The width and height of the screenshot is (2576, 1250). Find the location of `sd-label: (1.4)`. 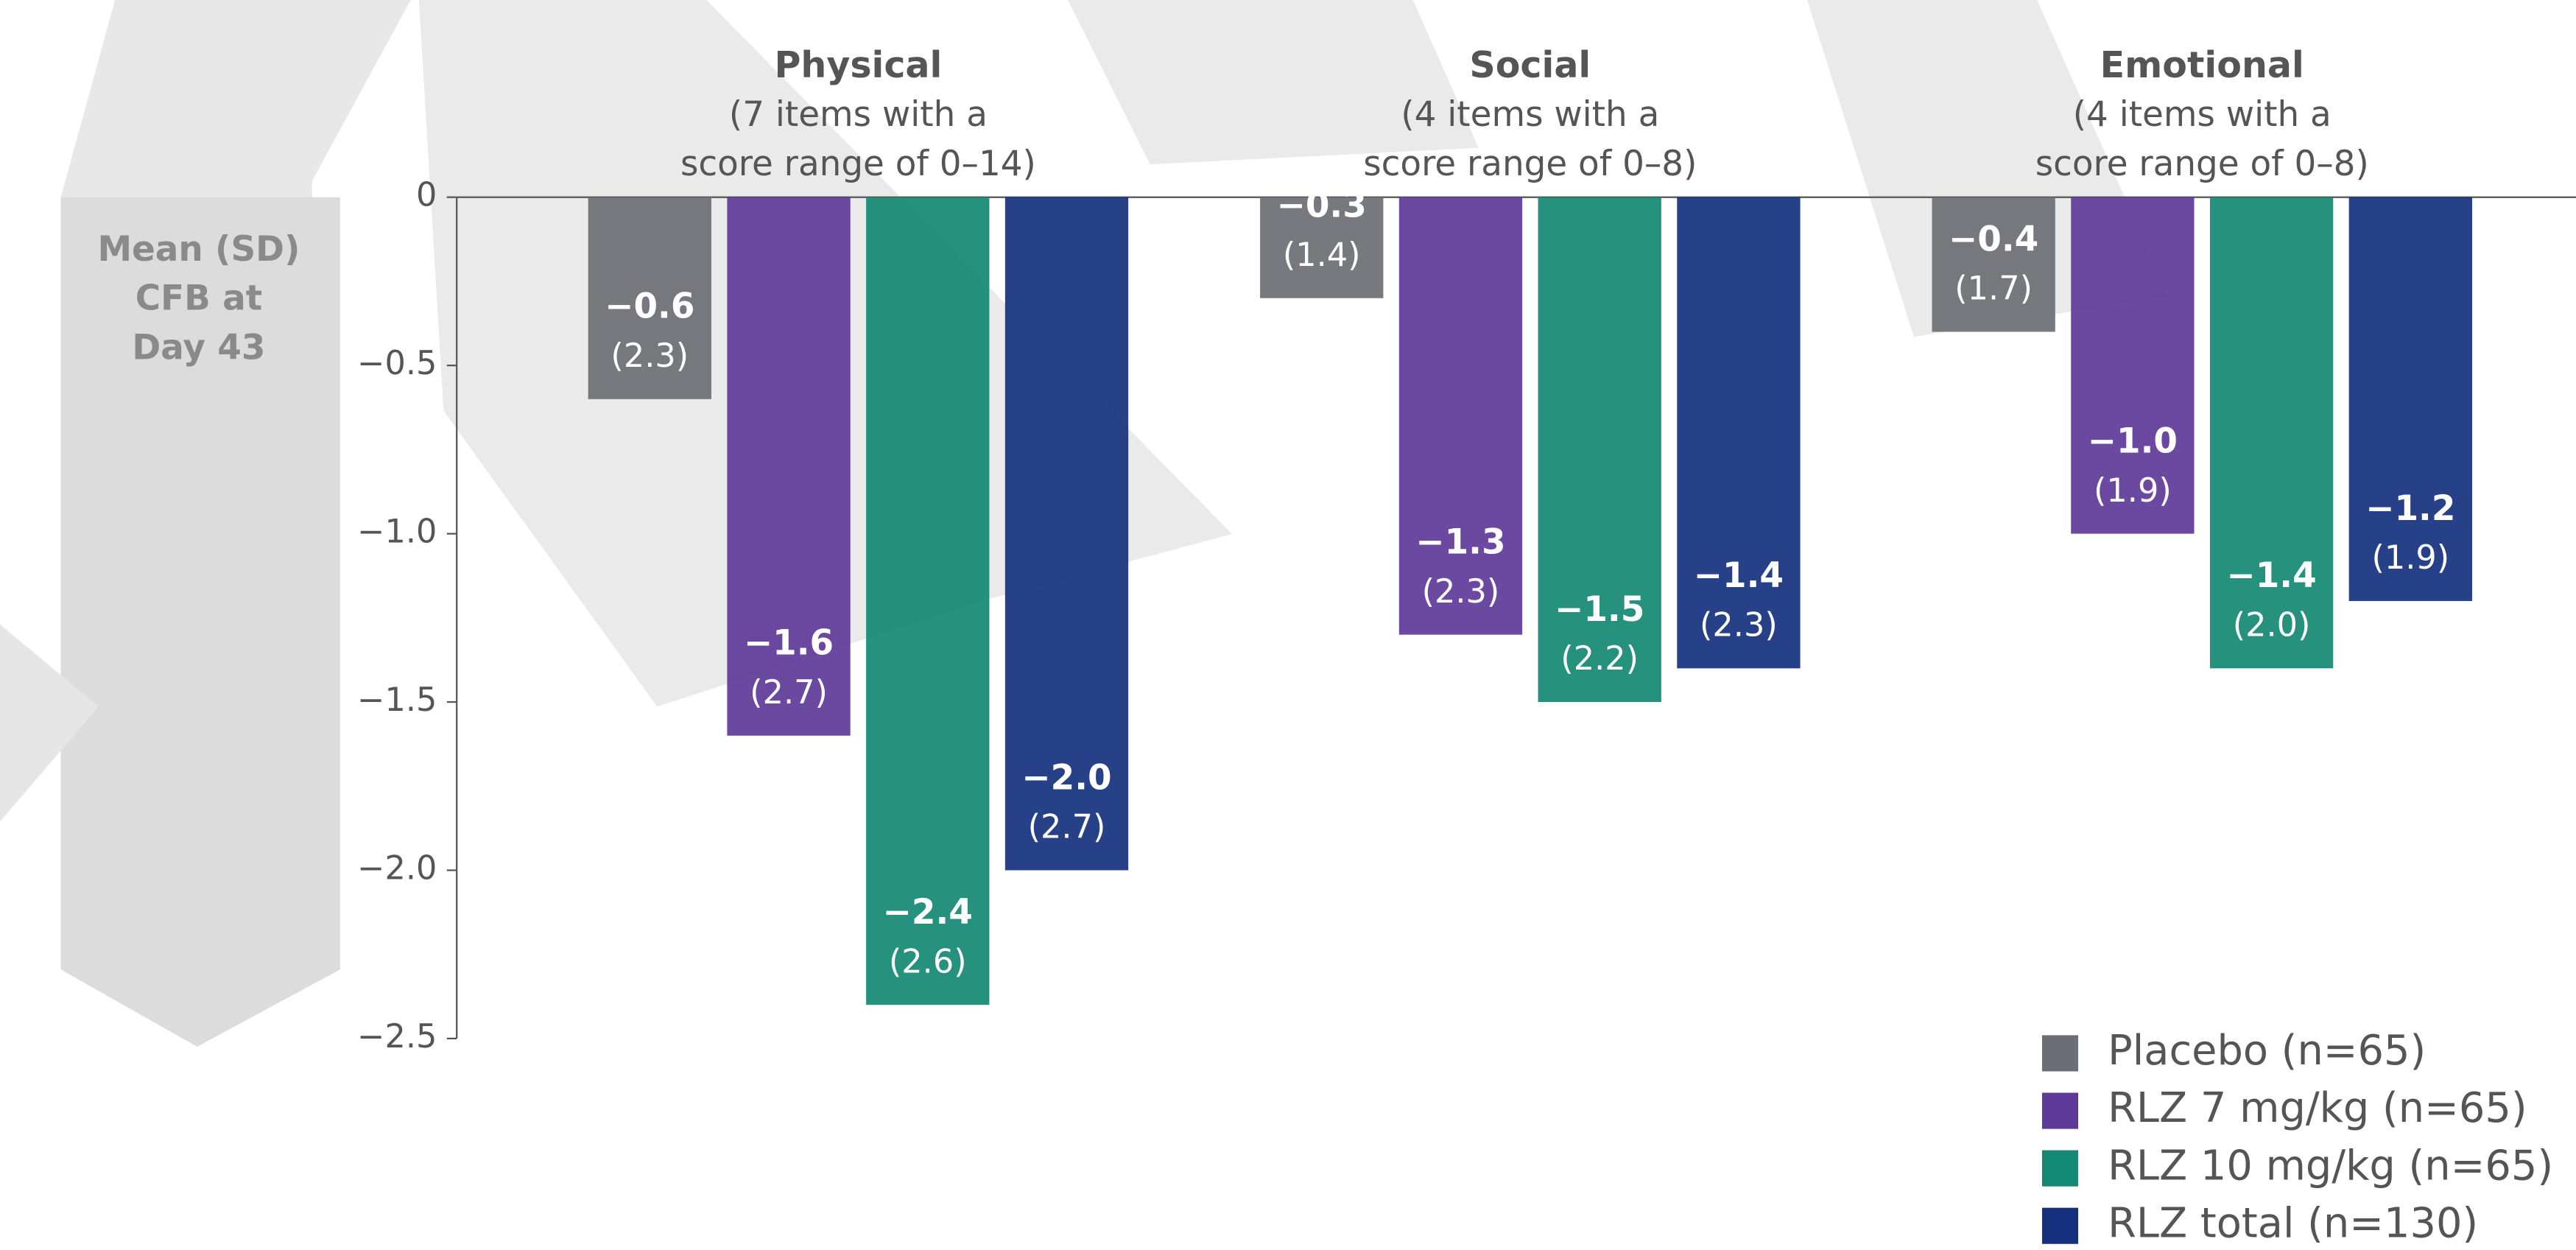

sd-label: (1.4) is located at coordinates (1322, 255).